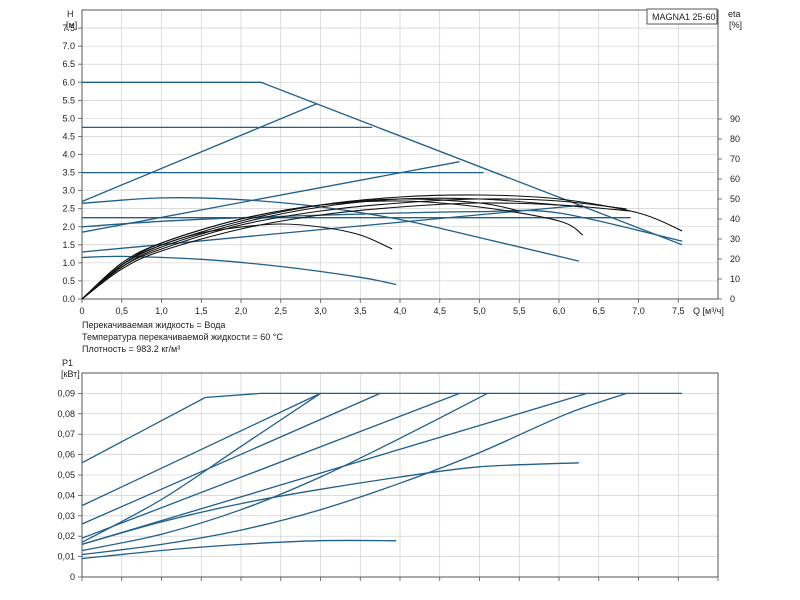 This screenshot has height=600, width=800. I want to click on y-tick-label: 7.0, so click(68, 46).